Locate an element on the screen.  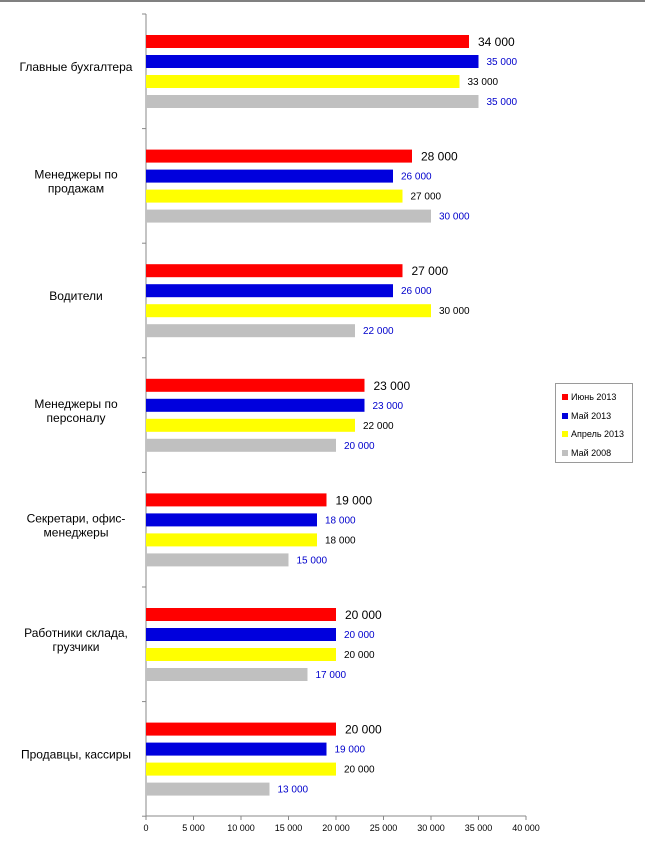
bar-value-label: 17 000 is located at coordinates (331, 675).